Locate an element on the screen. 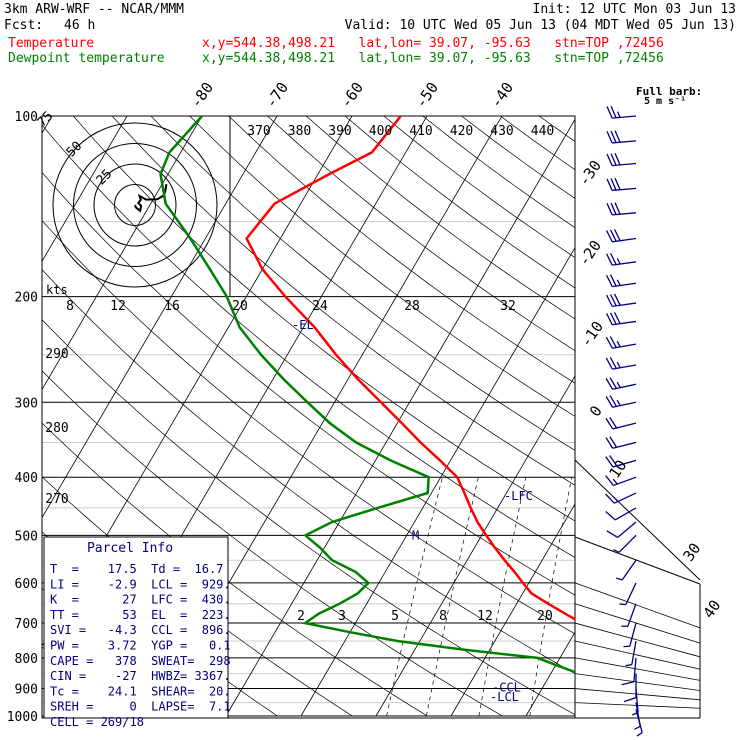  level-annotation: -LFC is located at coordinates (518, 496).